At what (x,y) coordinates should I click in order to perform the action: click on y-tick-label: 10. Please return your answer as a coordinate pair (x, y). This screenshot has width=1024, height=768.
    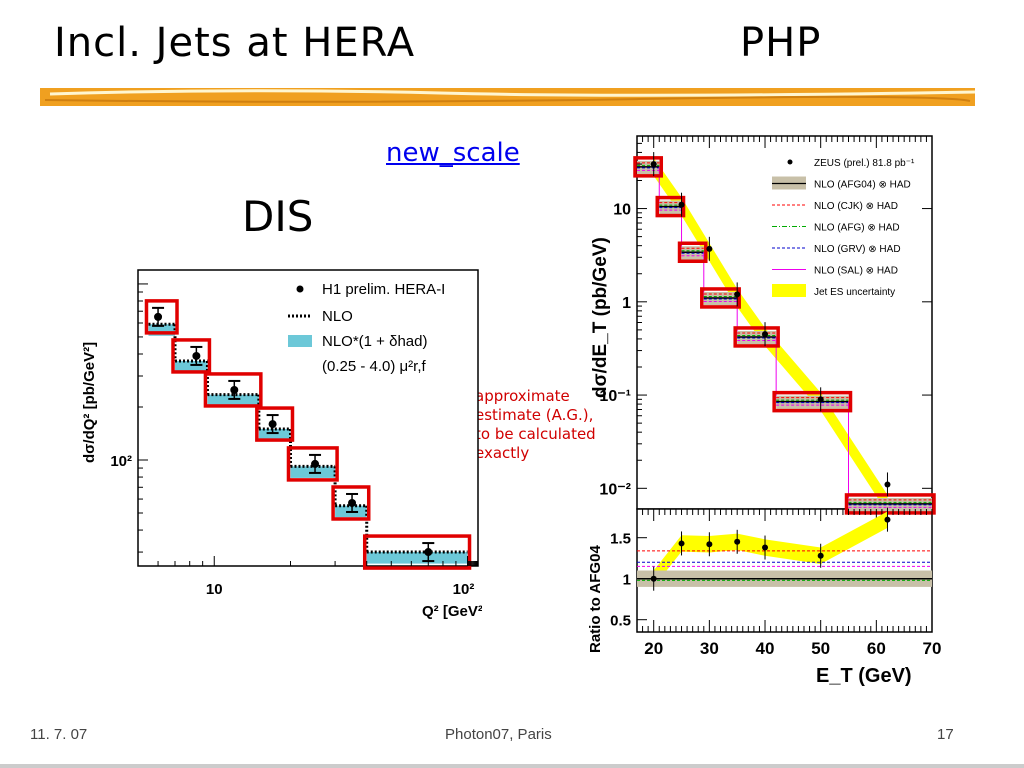
    Looking at the image, I should click on (622, 210).